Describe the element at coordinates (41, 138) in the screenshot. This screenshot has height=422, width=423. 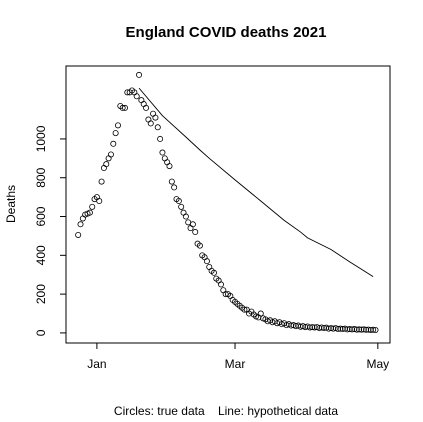
I see `y-tick-label: 1000` at that location.